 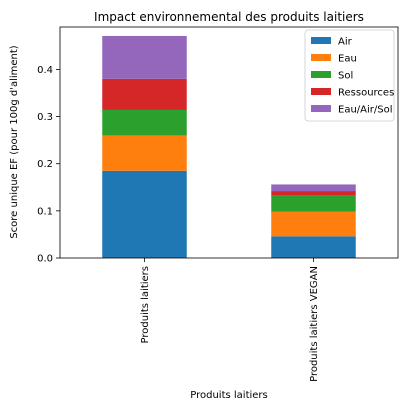 I want to click on legend-label: Ressources, so click(x=366, y=93).